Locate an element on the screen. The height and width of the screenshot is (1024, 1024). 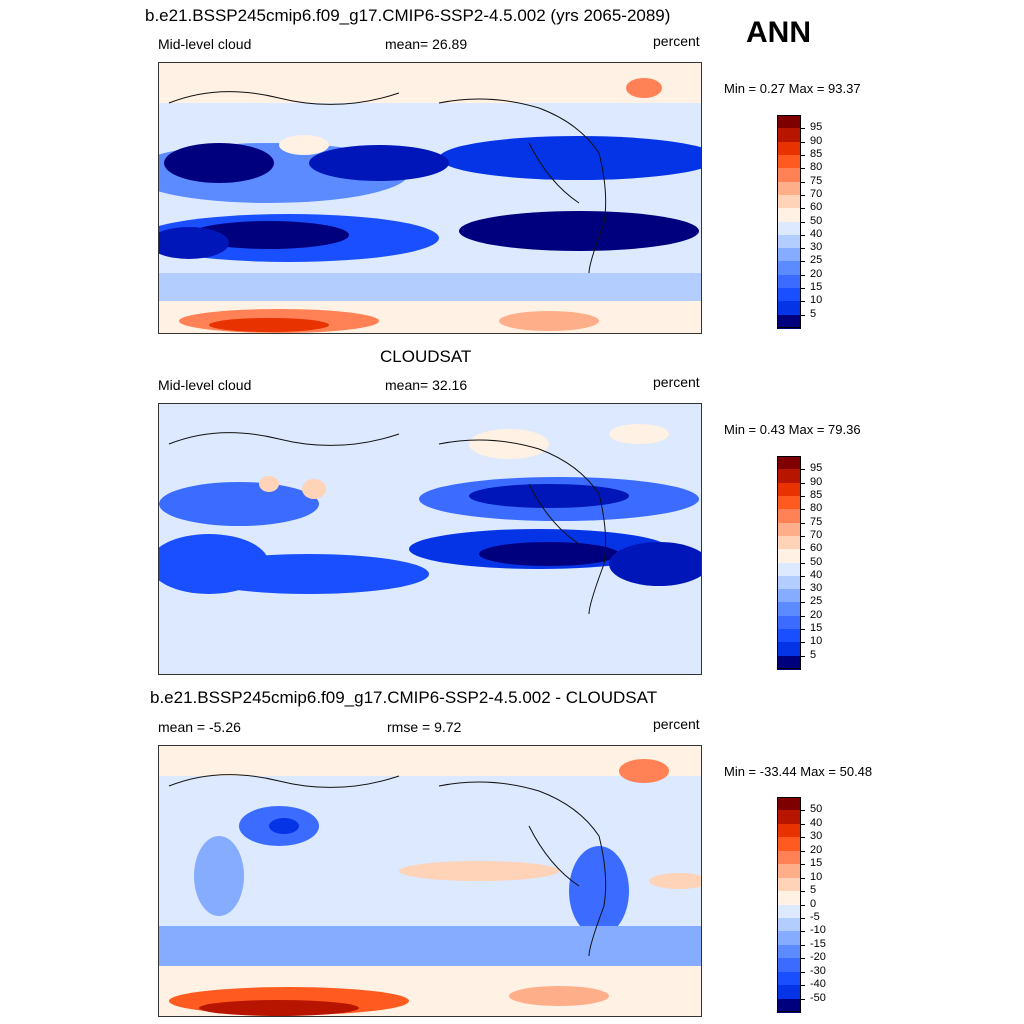
colorbar-label: -30 is located at coordinates (818, 970).